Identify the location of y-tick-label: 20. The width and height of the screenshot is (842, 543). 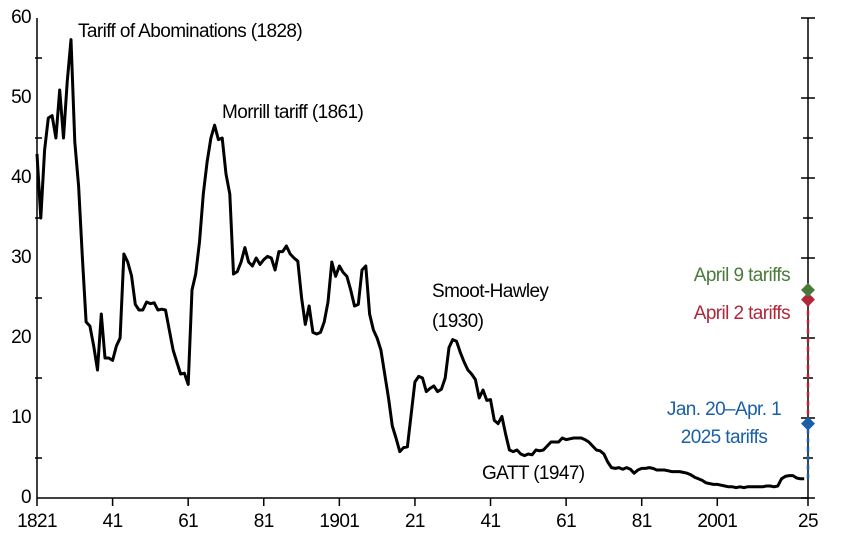
(21, 337).